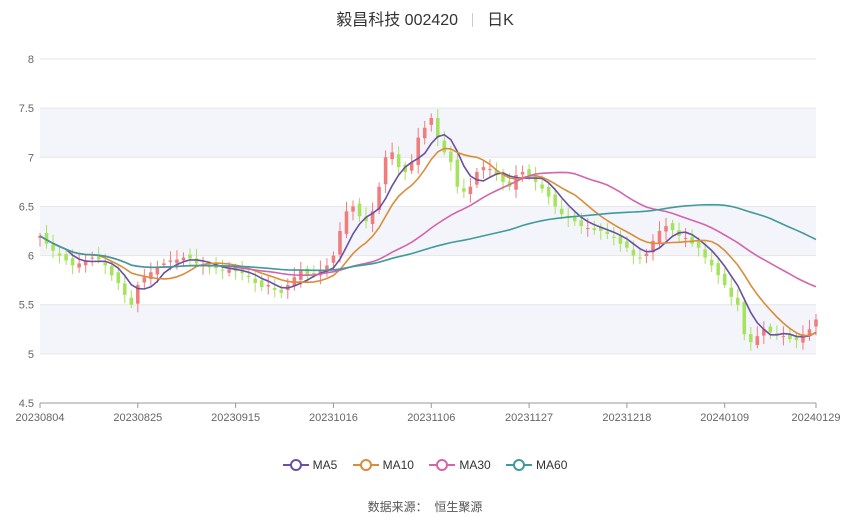 The image size is (850, 517). What do you see at coordinates (473, 20) in the screenshot?
I see `title-divider` at bounding box center [473, 20].